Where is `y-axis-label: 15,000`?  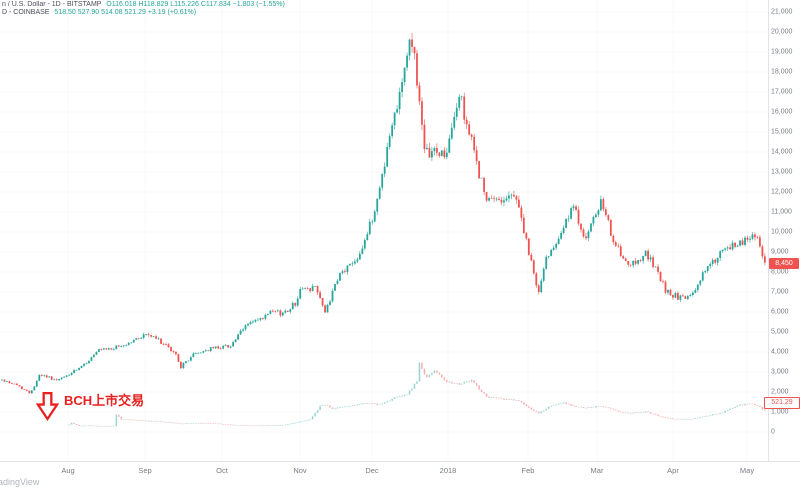
y-axis-label: 15,000 is located at coordinates (782, 132).